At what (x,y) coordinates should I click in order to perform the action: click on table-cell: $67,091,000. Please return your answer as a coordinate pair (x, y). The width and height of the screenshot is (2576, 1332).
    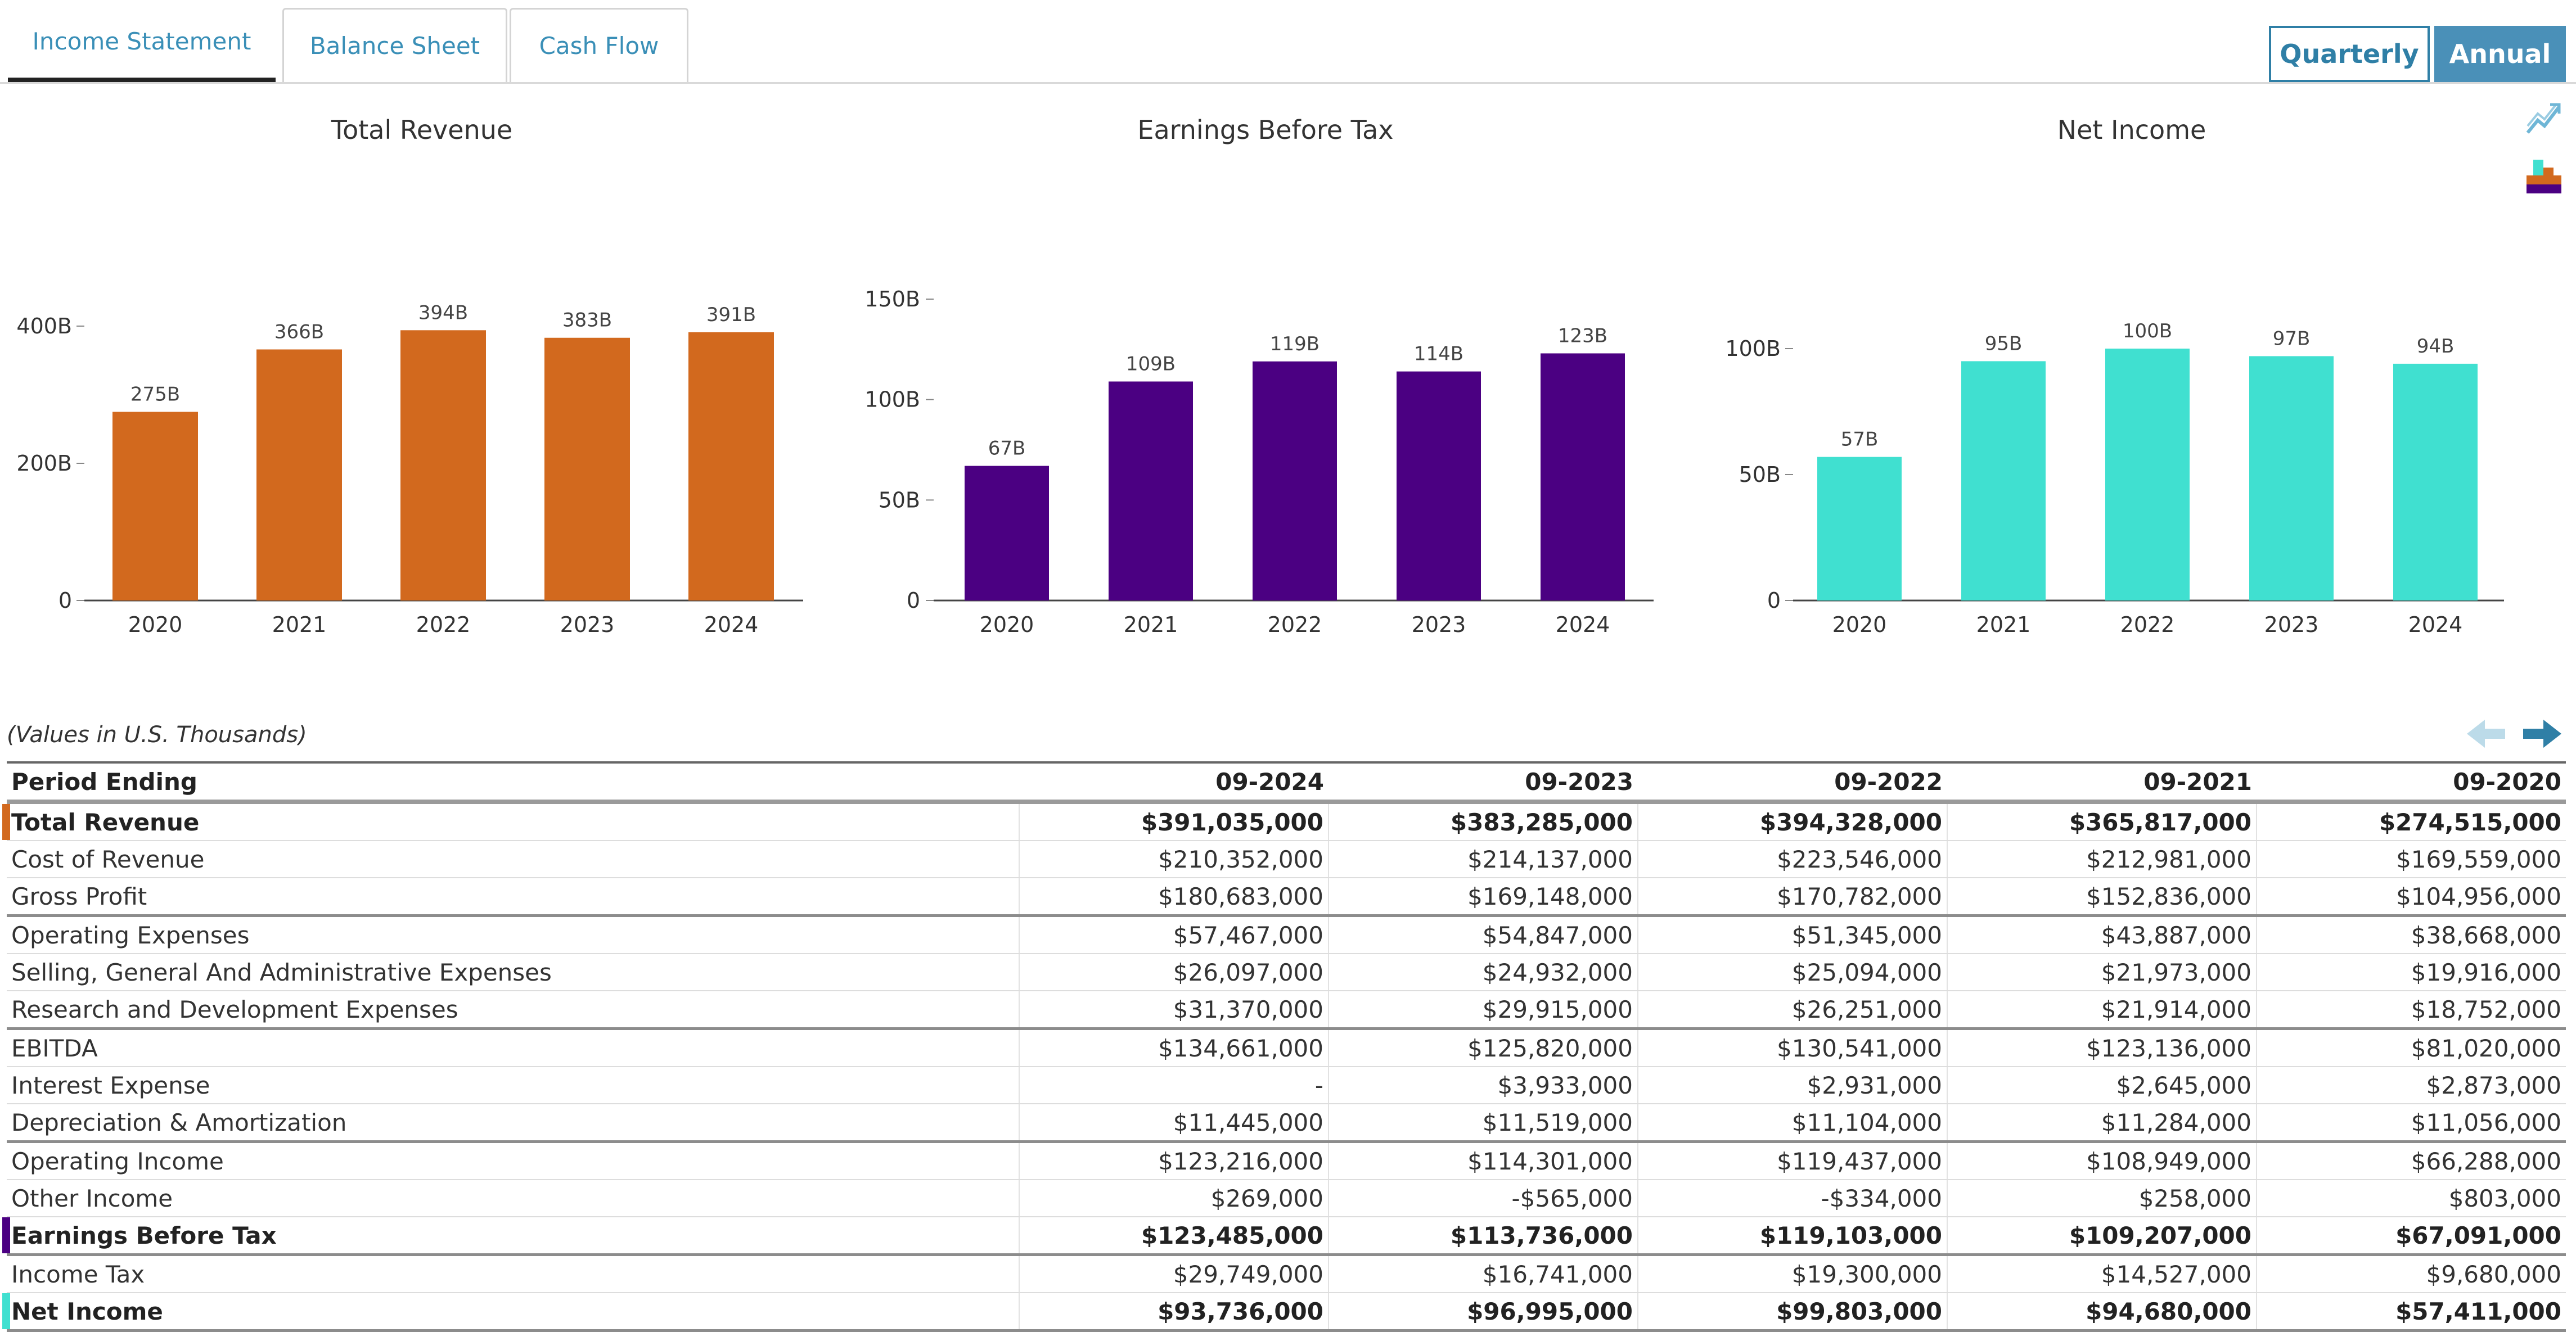
    Looking at the image, I should click on (2411, 1237).